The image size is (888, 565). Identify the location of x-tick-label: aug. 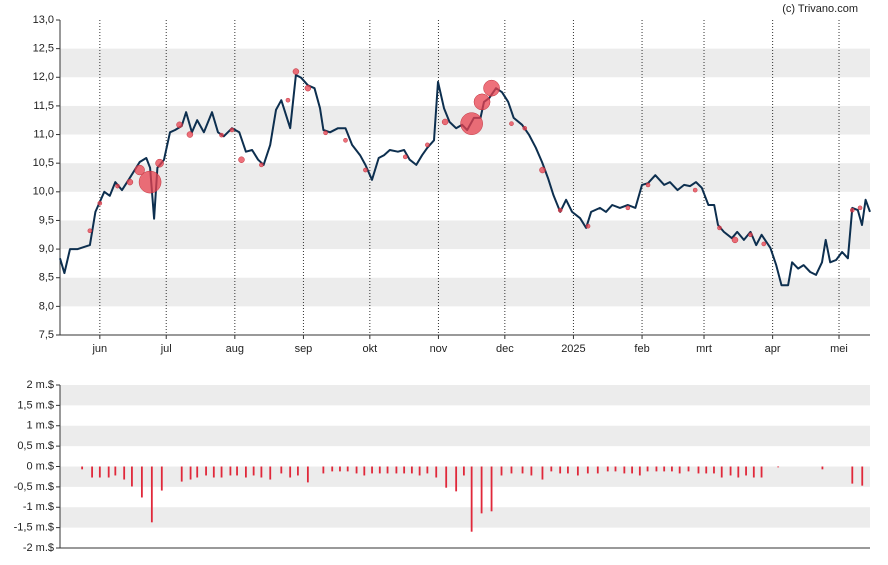
(235, 349).